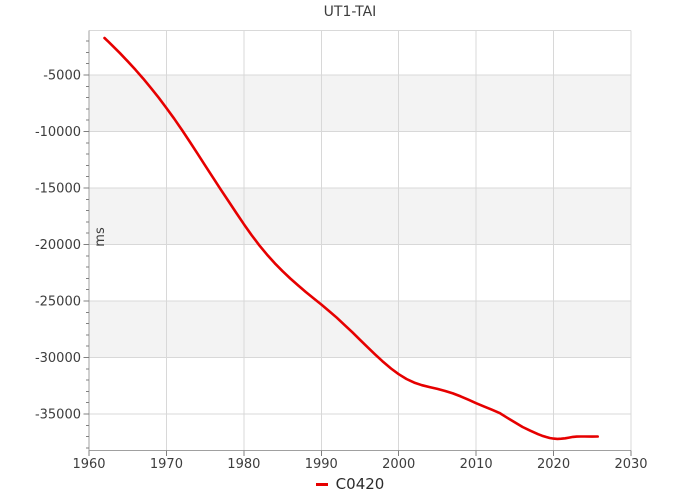 The width and height of the screenshot is (700, 500). I want to click on y-tick-label: -10000, so click(58, 132).